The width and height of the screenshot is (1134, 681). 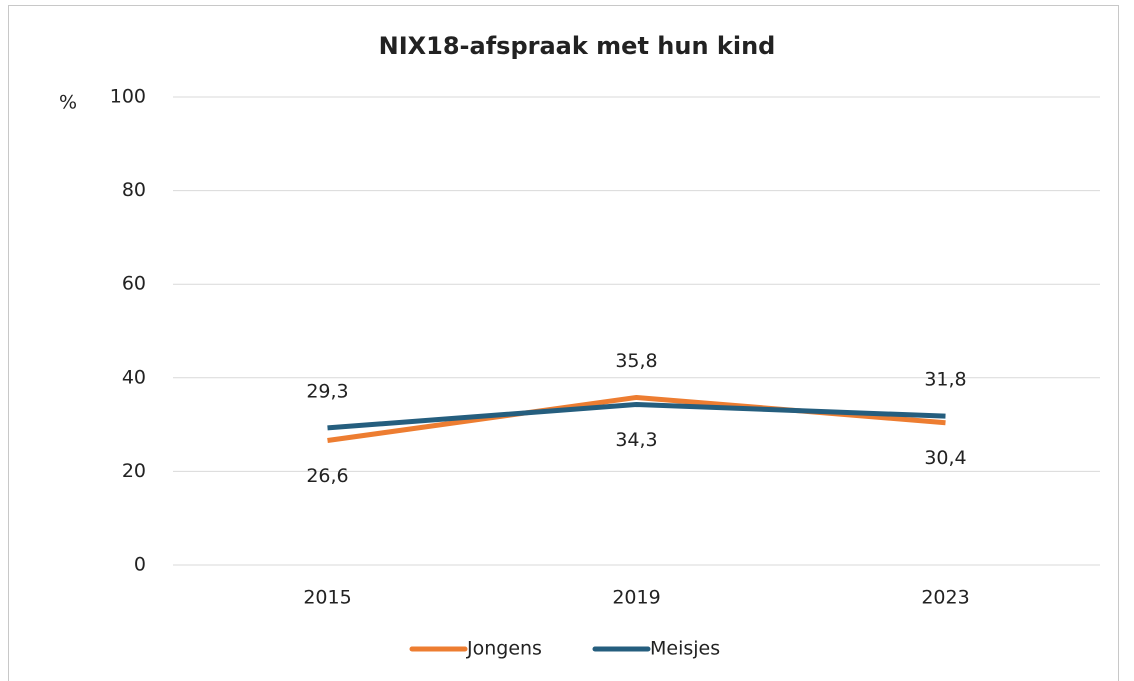 What do you see at coordinates (134, 190) in the screenshot?
I see `y-tick-label: 80` at bounding box center [134, 190].